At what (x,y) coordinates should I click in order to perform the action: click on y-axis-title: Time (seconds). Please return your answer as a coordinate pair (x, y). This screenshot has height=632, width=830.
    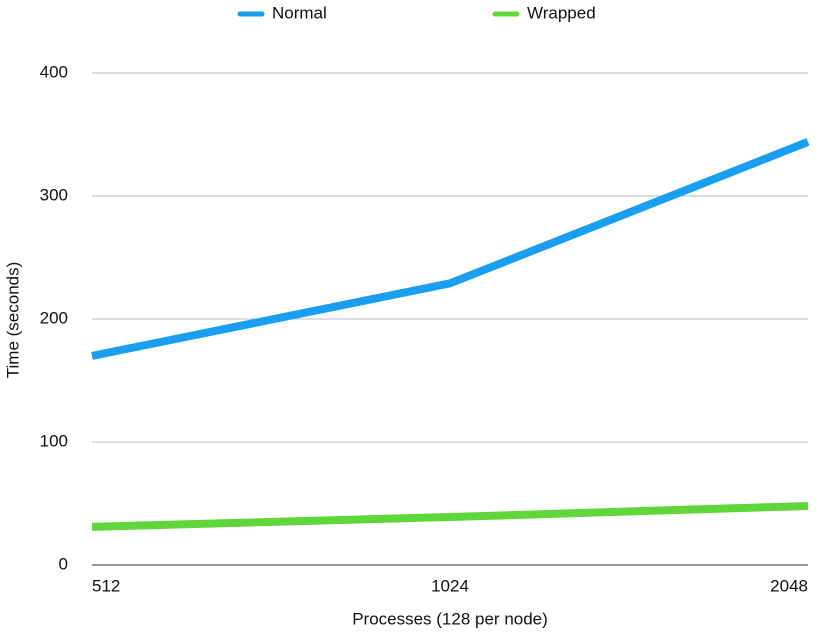
    Looking at the image, I should click on (12, 320).